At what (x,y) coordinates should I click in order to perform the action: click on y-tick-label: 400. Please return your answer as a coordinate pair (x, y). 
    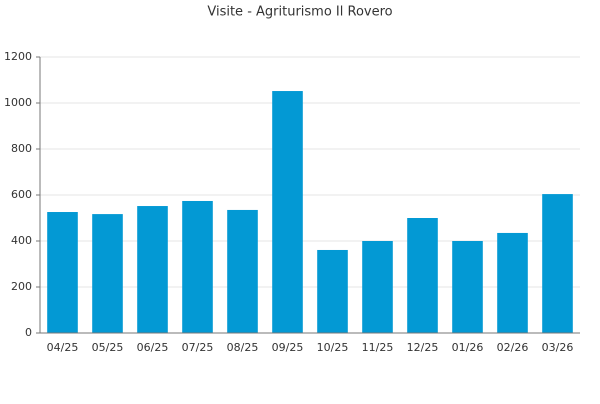
    Looking at the image, I should click on (21, 240).